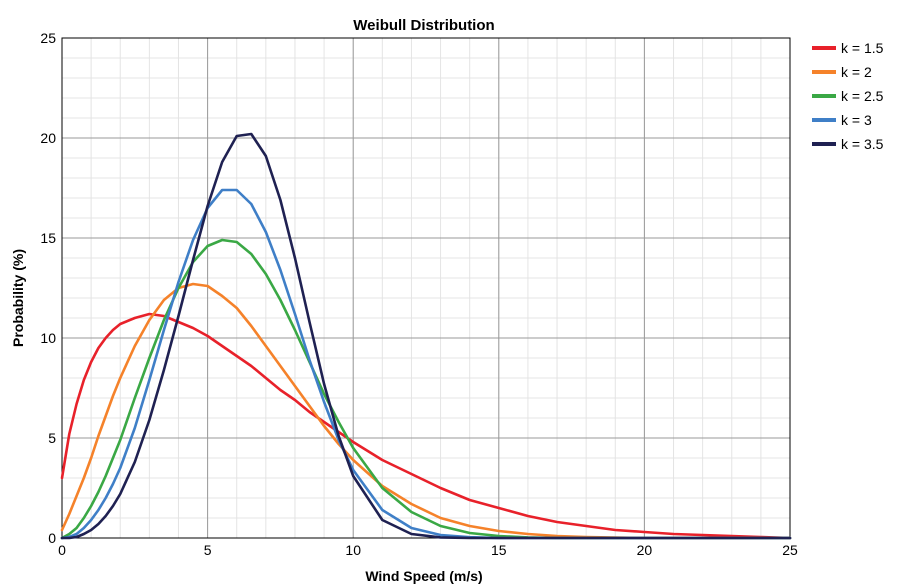 The height and width of the screenshot is (584, 901). What do you see at coordinates (48, 288) in the screenshot?
I see `y-tick-labels: 0 5 10 15 20 25` at bounding box center [48, 288].